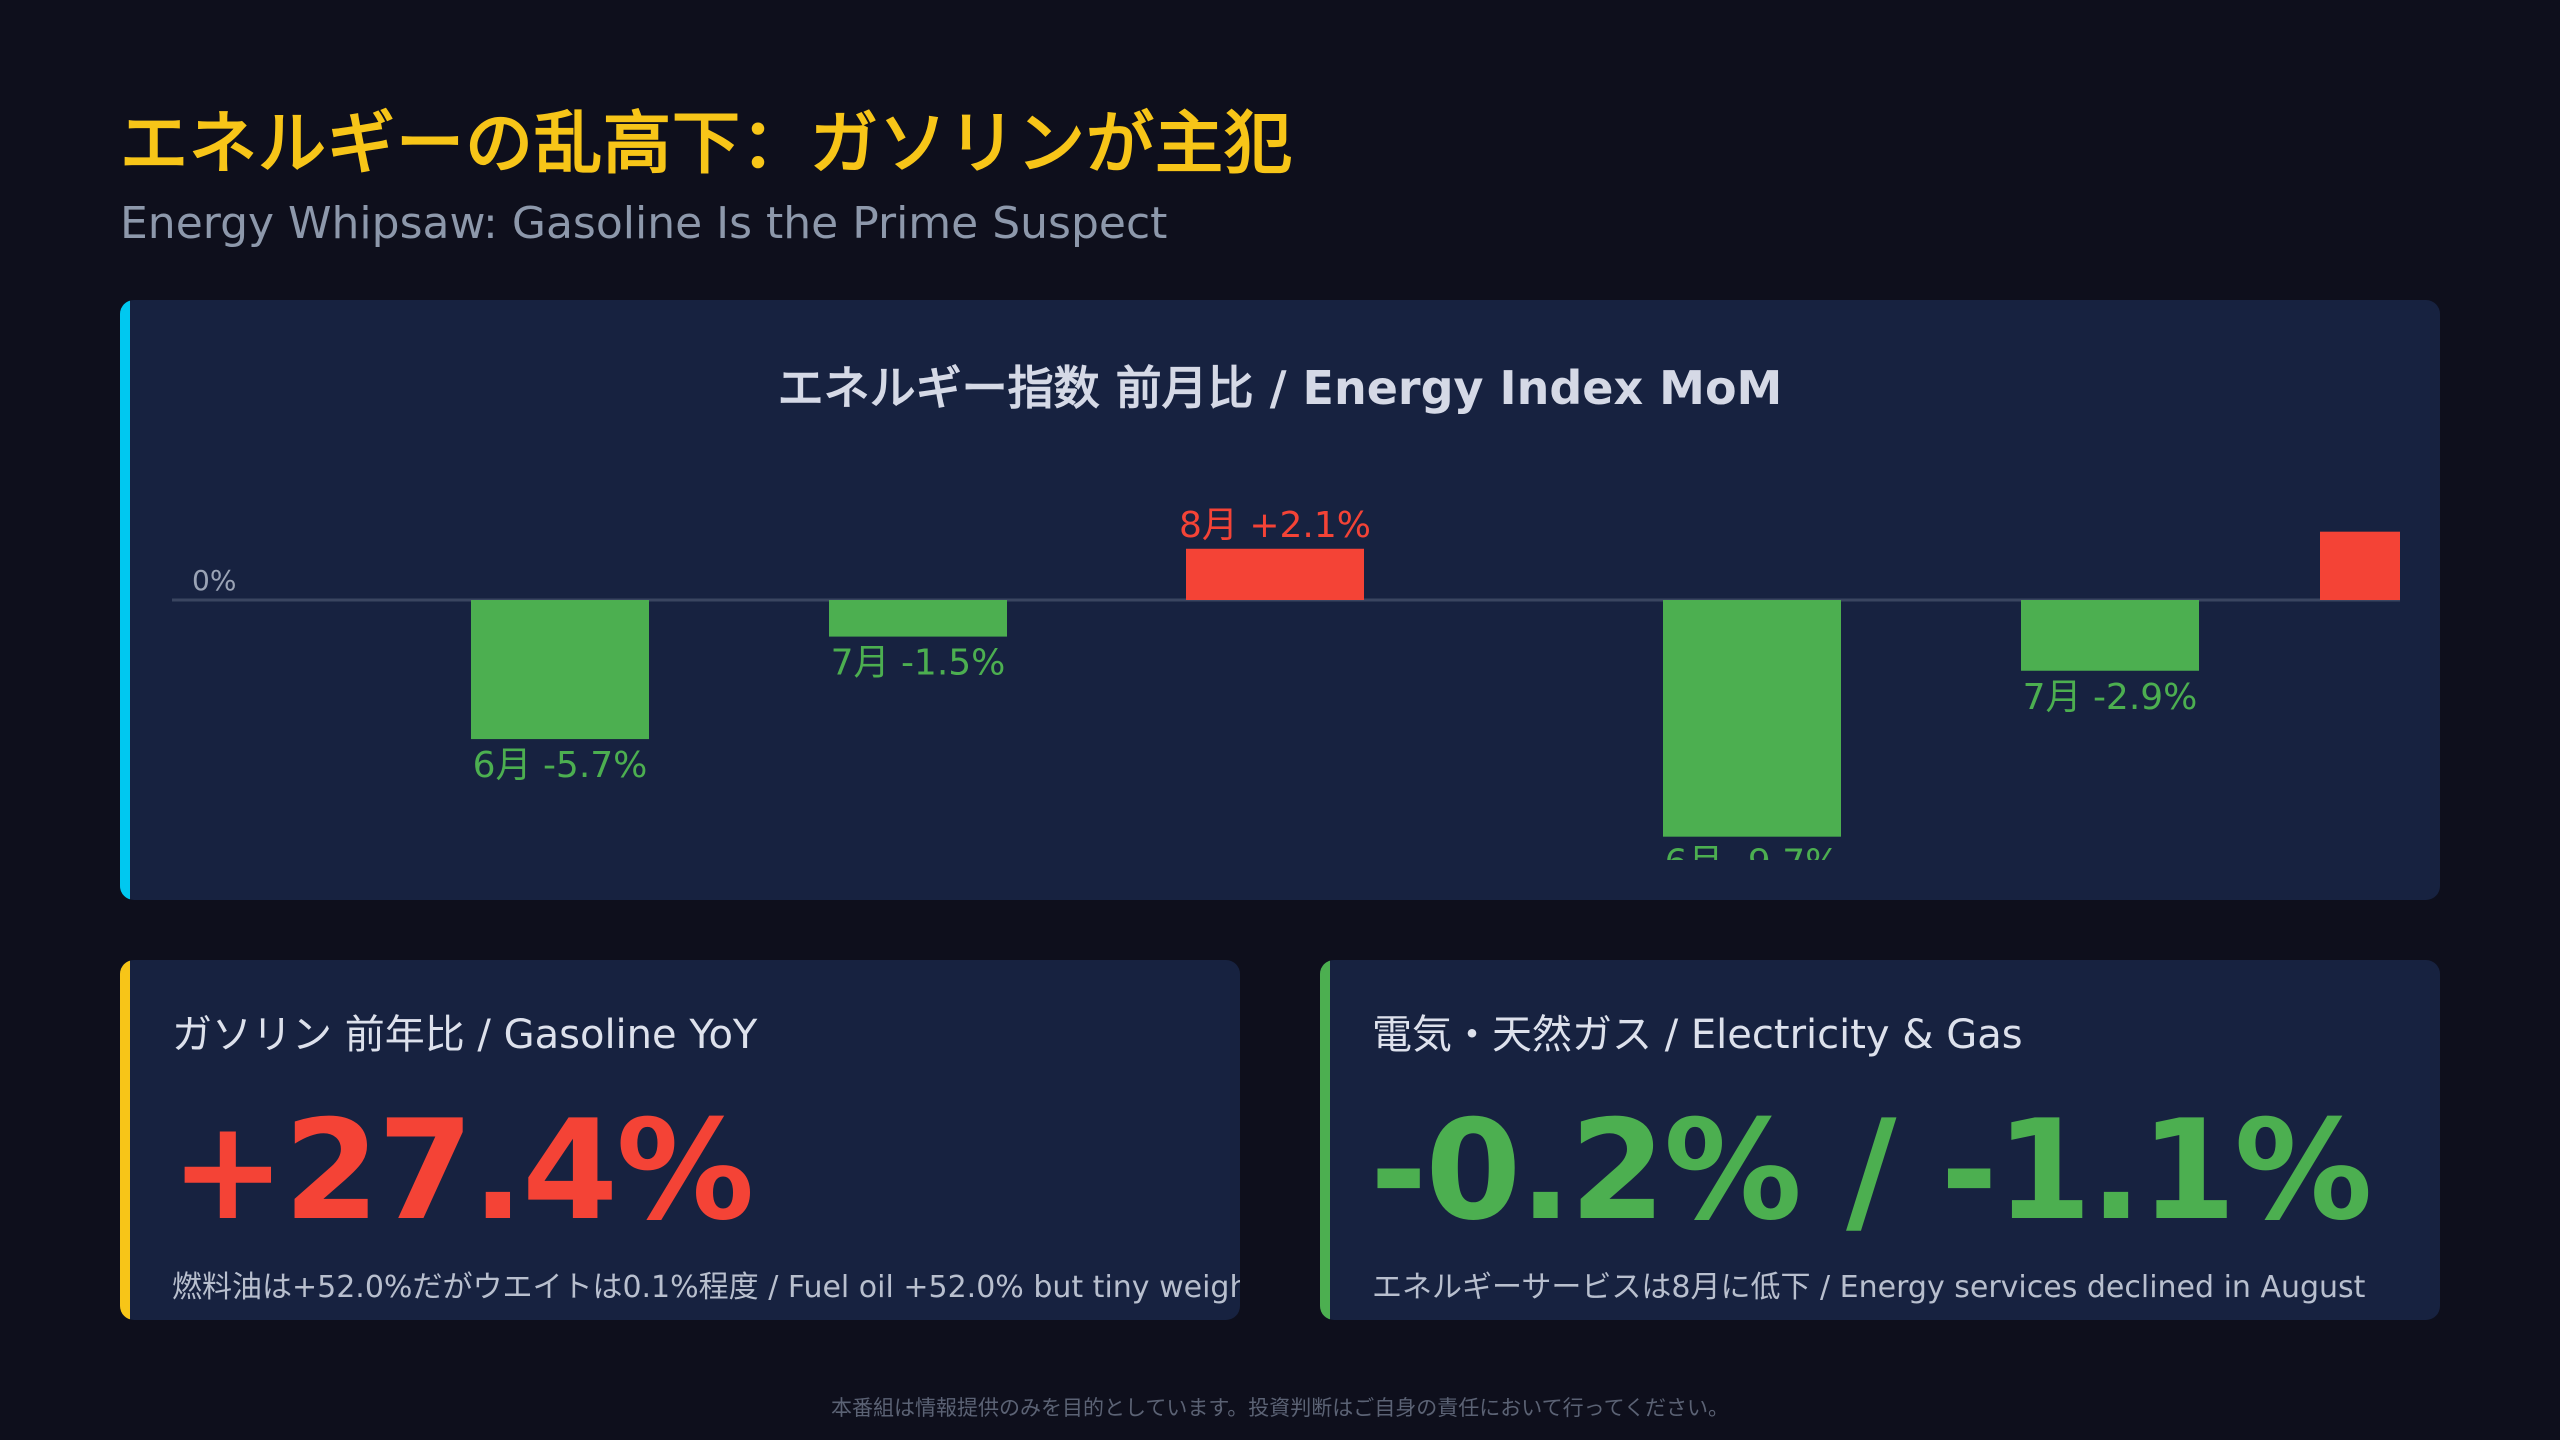 The width and height of the screenshot is (2560, 1440). What do you see at coordinates (1325, 1140) in the screenshot?
I see `electricity-card-accent` at bounding box center [1325, 1140].